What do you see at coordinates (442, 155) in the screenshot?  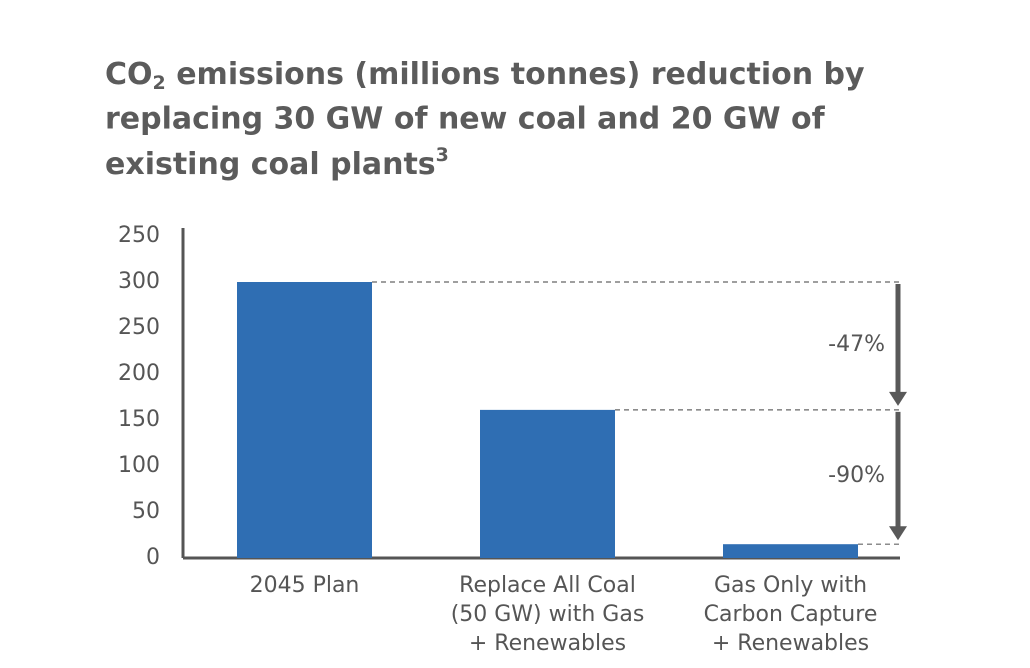 I see `title-superscript: 3` at bounding box center [442, 155].